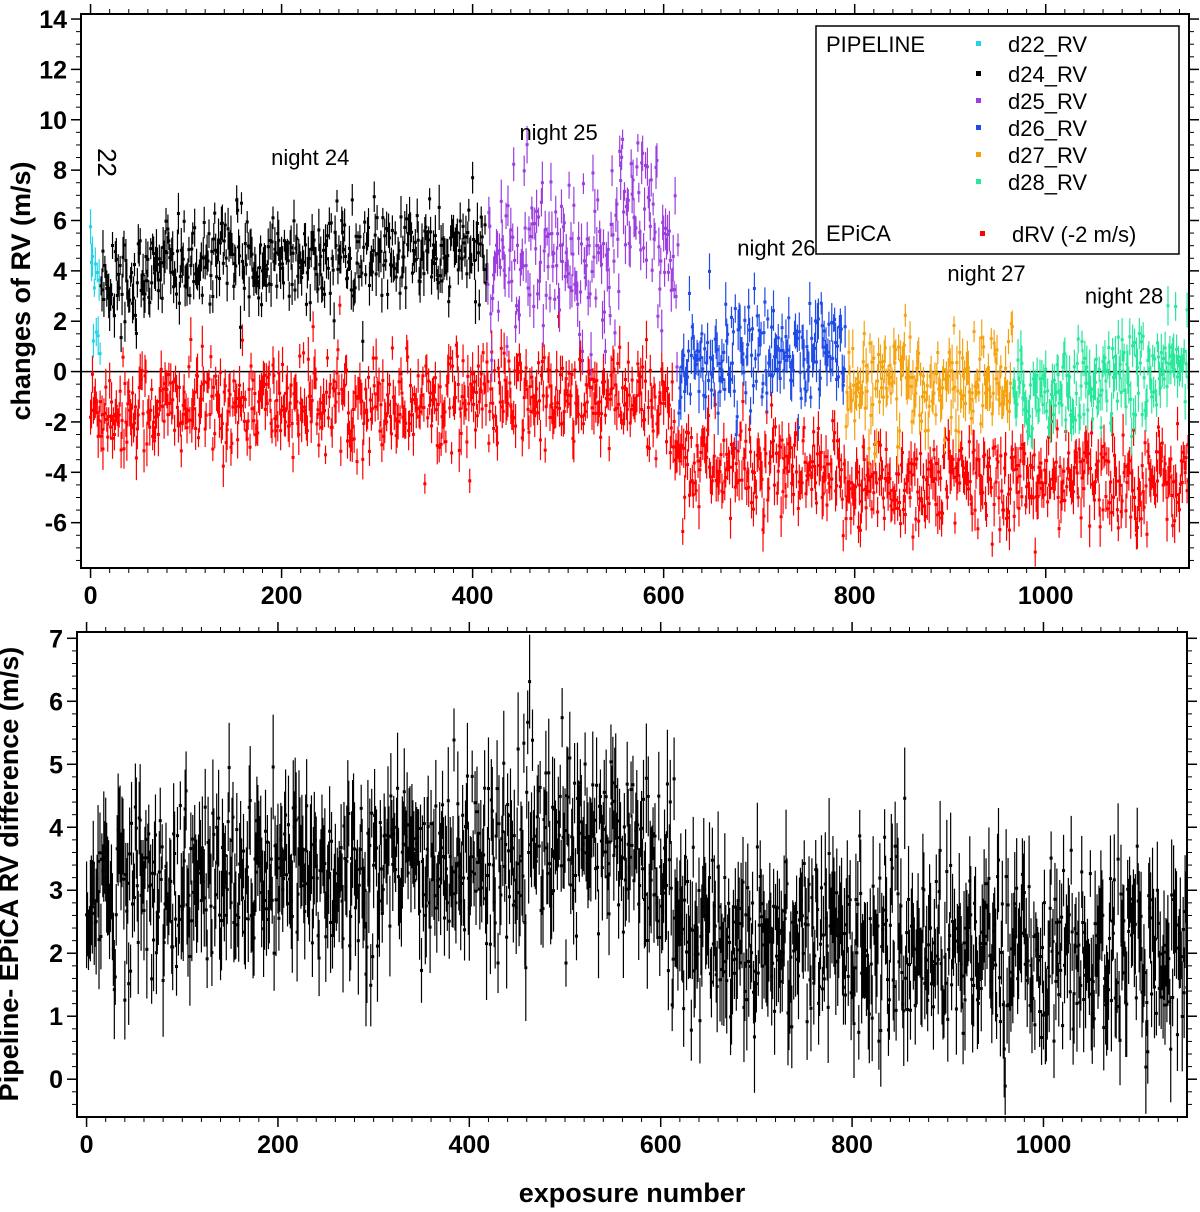 The image size is (1200, 1212). I want to click on y-tick-label: 2, so click(60, 322).